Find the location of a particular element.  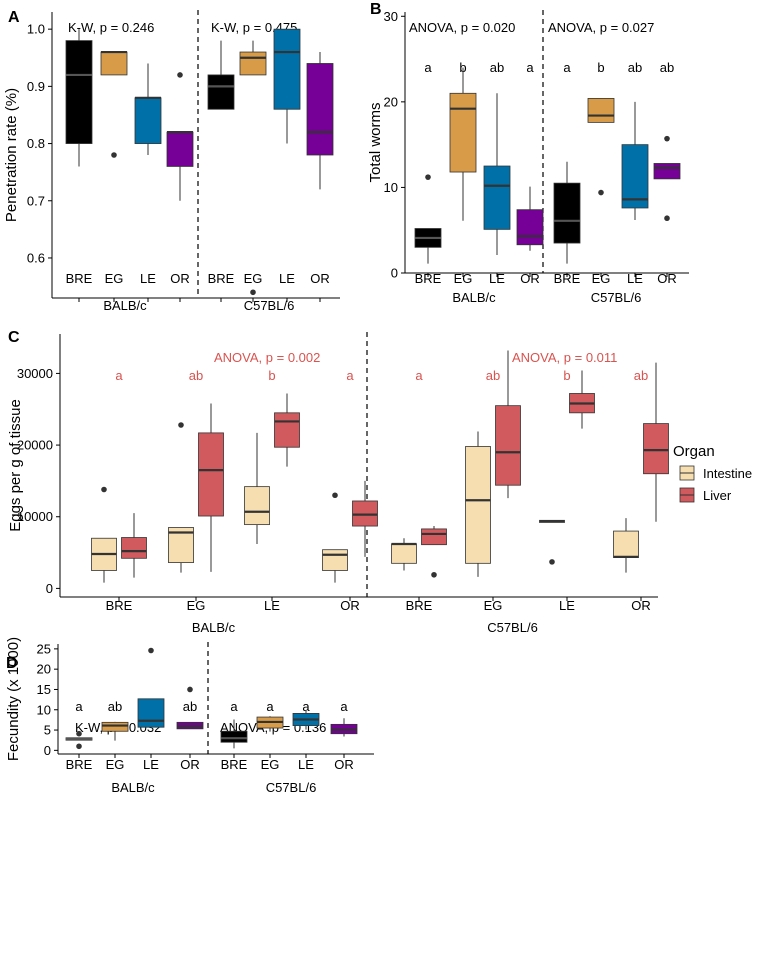

stat-annotation: ANOVA, p = 0.020 is located at coordinates (462, 27).